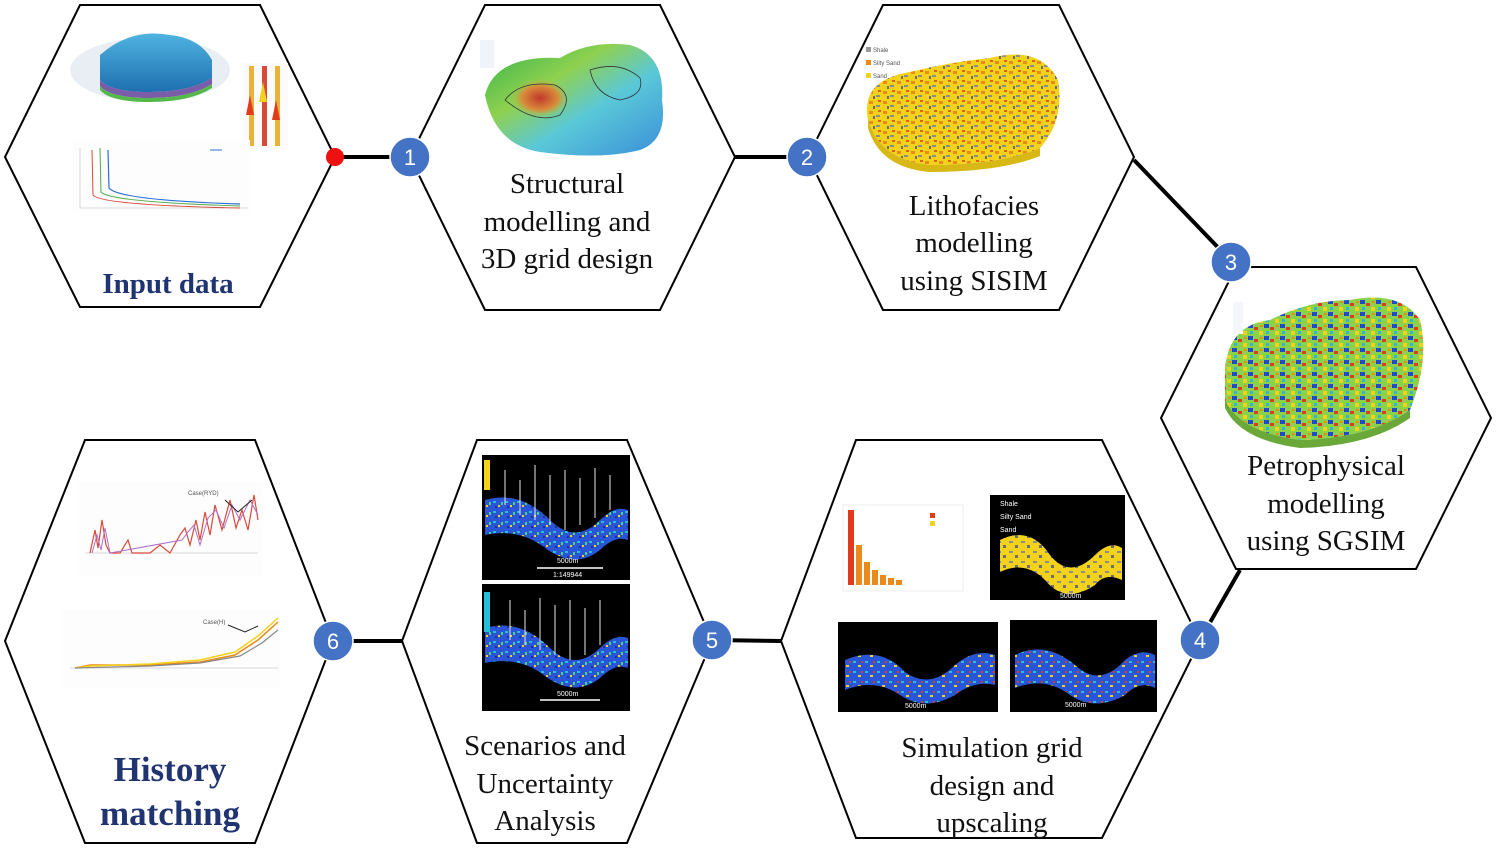 The height and width of the screenshot is (848, 1497). I want to click on litho-legend-sand: Sand, so click(880, 77).